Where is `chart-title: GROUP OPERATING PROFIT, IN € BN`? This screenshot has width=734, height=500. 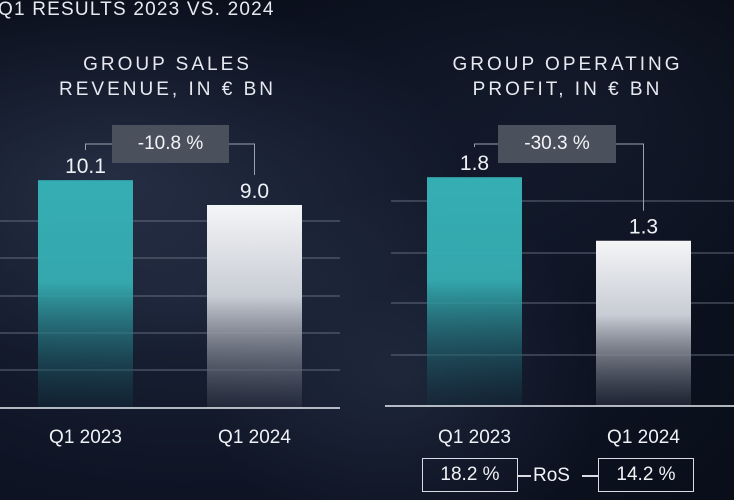 chart-title: GROUP OPERATING PROFIT, IN € BN is located at coordinates (559, 77).